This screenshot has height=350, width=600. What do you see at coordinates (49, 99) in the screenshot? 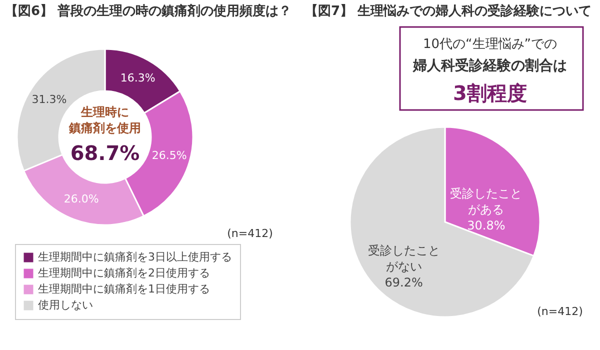
I see `data-label: 31.3%` at bounding box center [49, 99].